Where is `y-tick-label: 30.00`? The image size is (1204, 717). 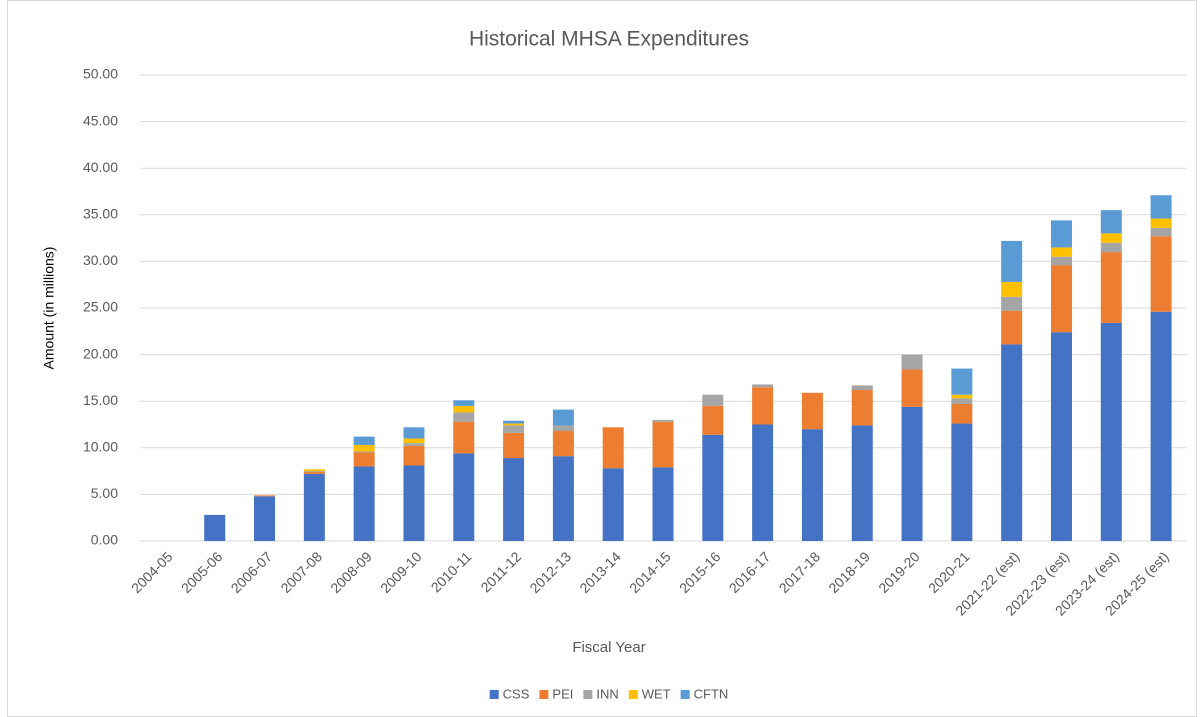
y-tick-label: 30.00 is located at coordinates (100, 260).